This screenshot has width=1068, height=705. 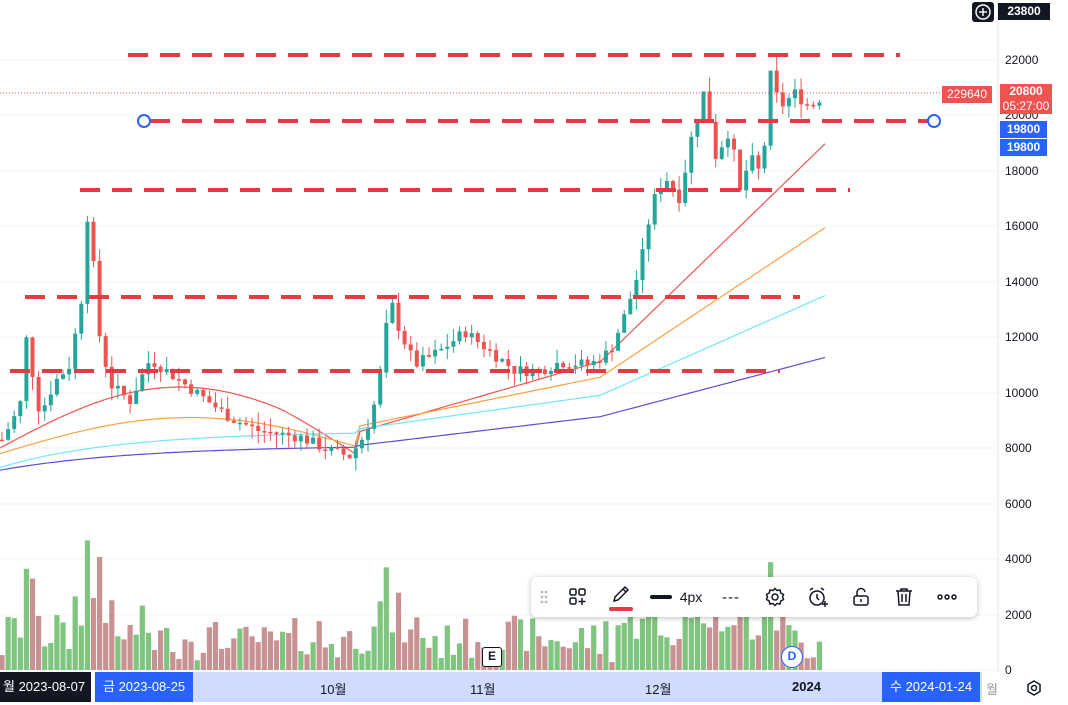 I want to click on add-template-button, so click(x=578, y=597).